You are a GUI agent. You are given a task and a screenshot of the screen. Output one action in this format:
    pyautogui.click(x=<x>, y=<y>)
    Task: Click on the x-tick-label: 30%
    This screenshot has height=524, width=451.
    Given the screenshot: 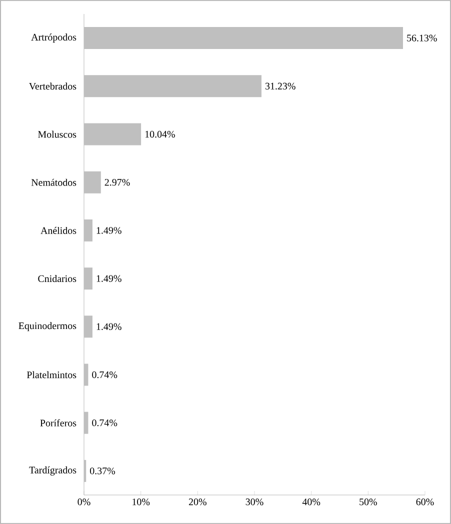 What is the action you would take?
    pyautogui.click(x=255, y=502)
    